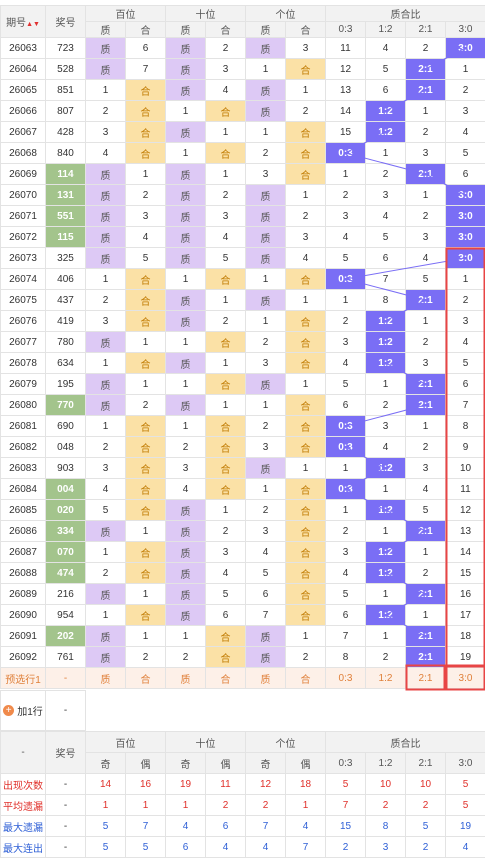  I want to click on table-row: 26091 202 质 1 1 合质 1 7 1 2:1 18, so click(242, 636).